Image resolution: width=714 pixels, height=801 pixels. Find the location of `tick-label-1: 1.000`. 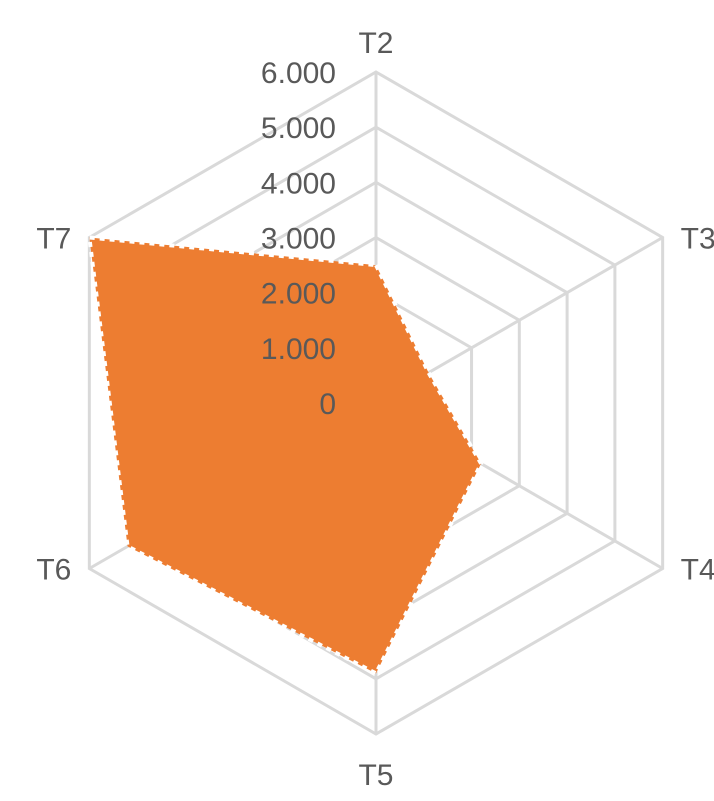

tick-label-1: 1.000 is located at coordinates (298, 349).